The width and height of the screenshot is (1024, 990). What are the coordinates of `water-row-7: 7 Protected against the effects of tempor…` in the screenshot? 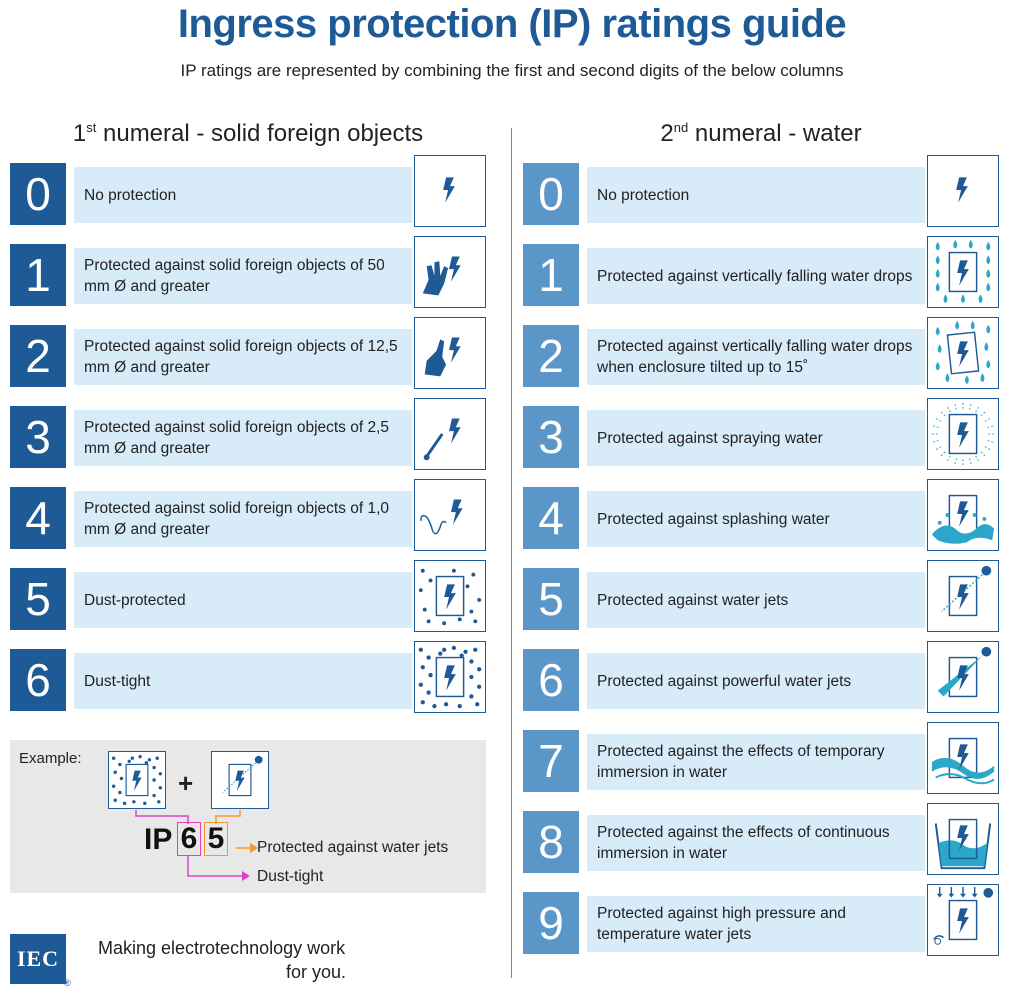 It's located at (761, 758).